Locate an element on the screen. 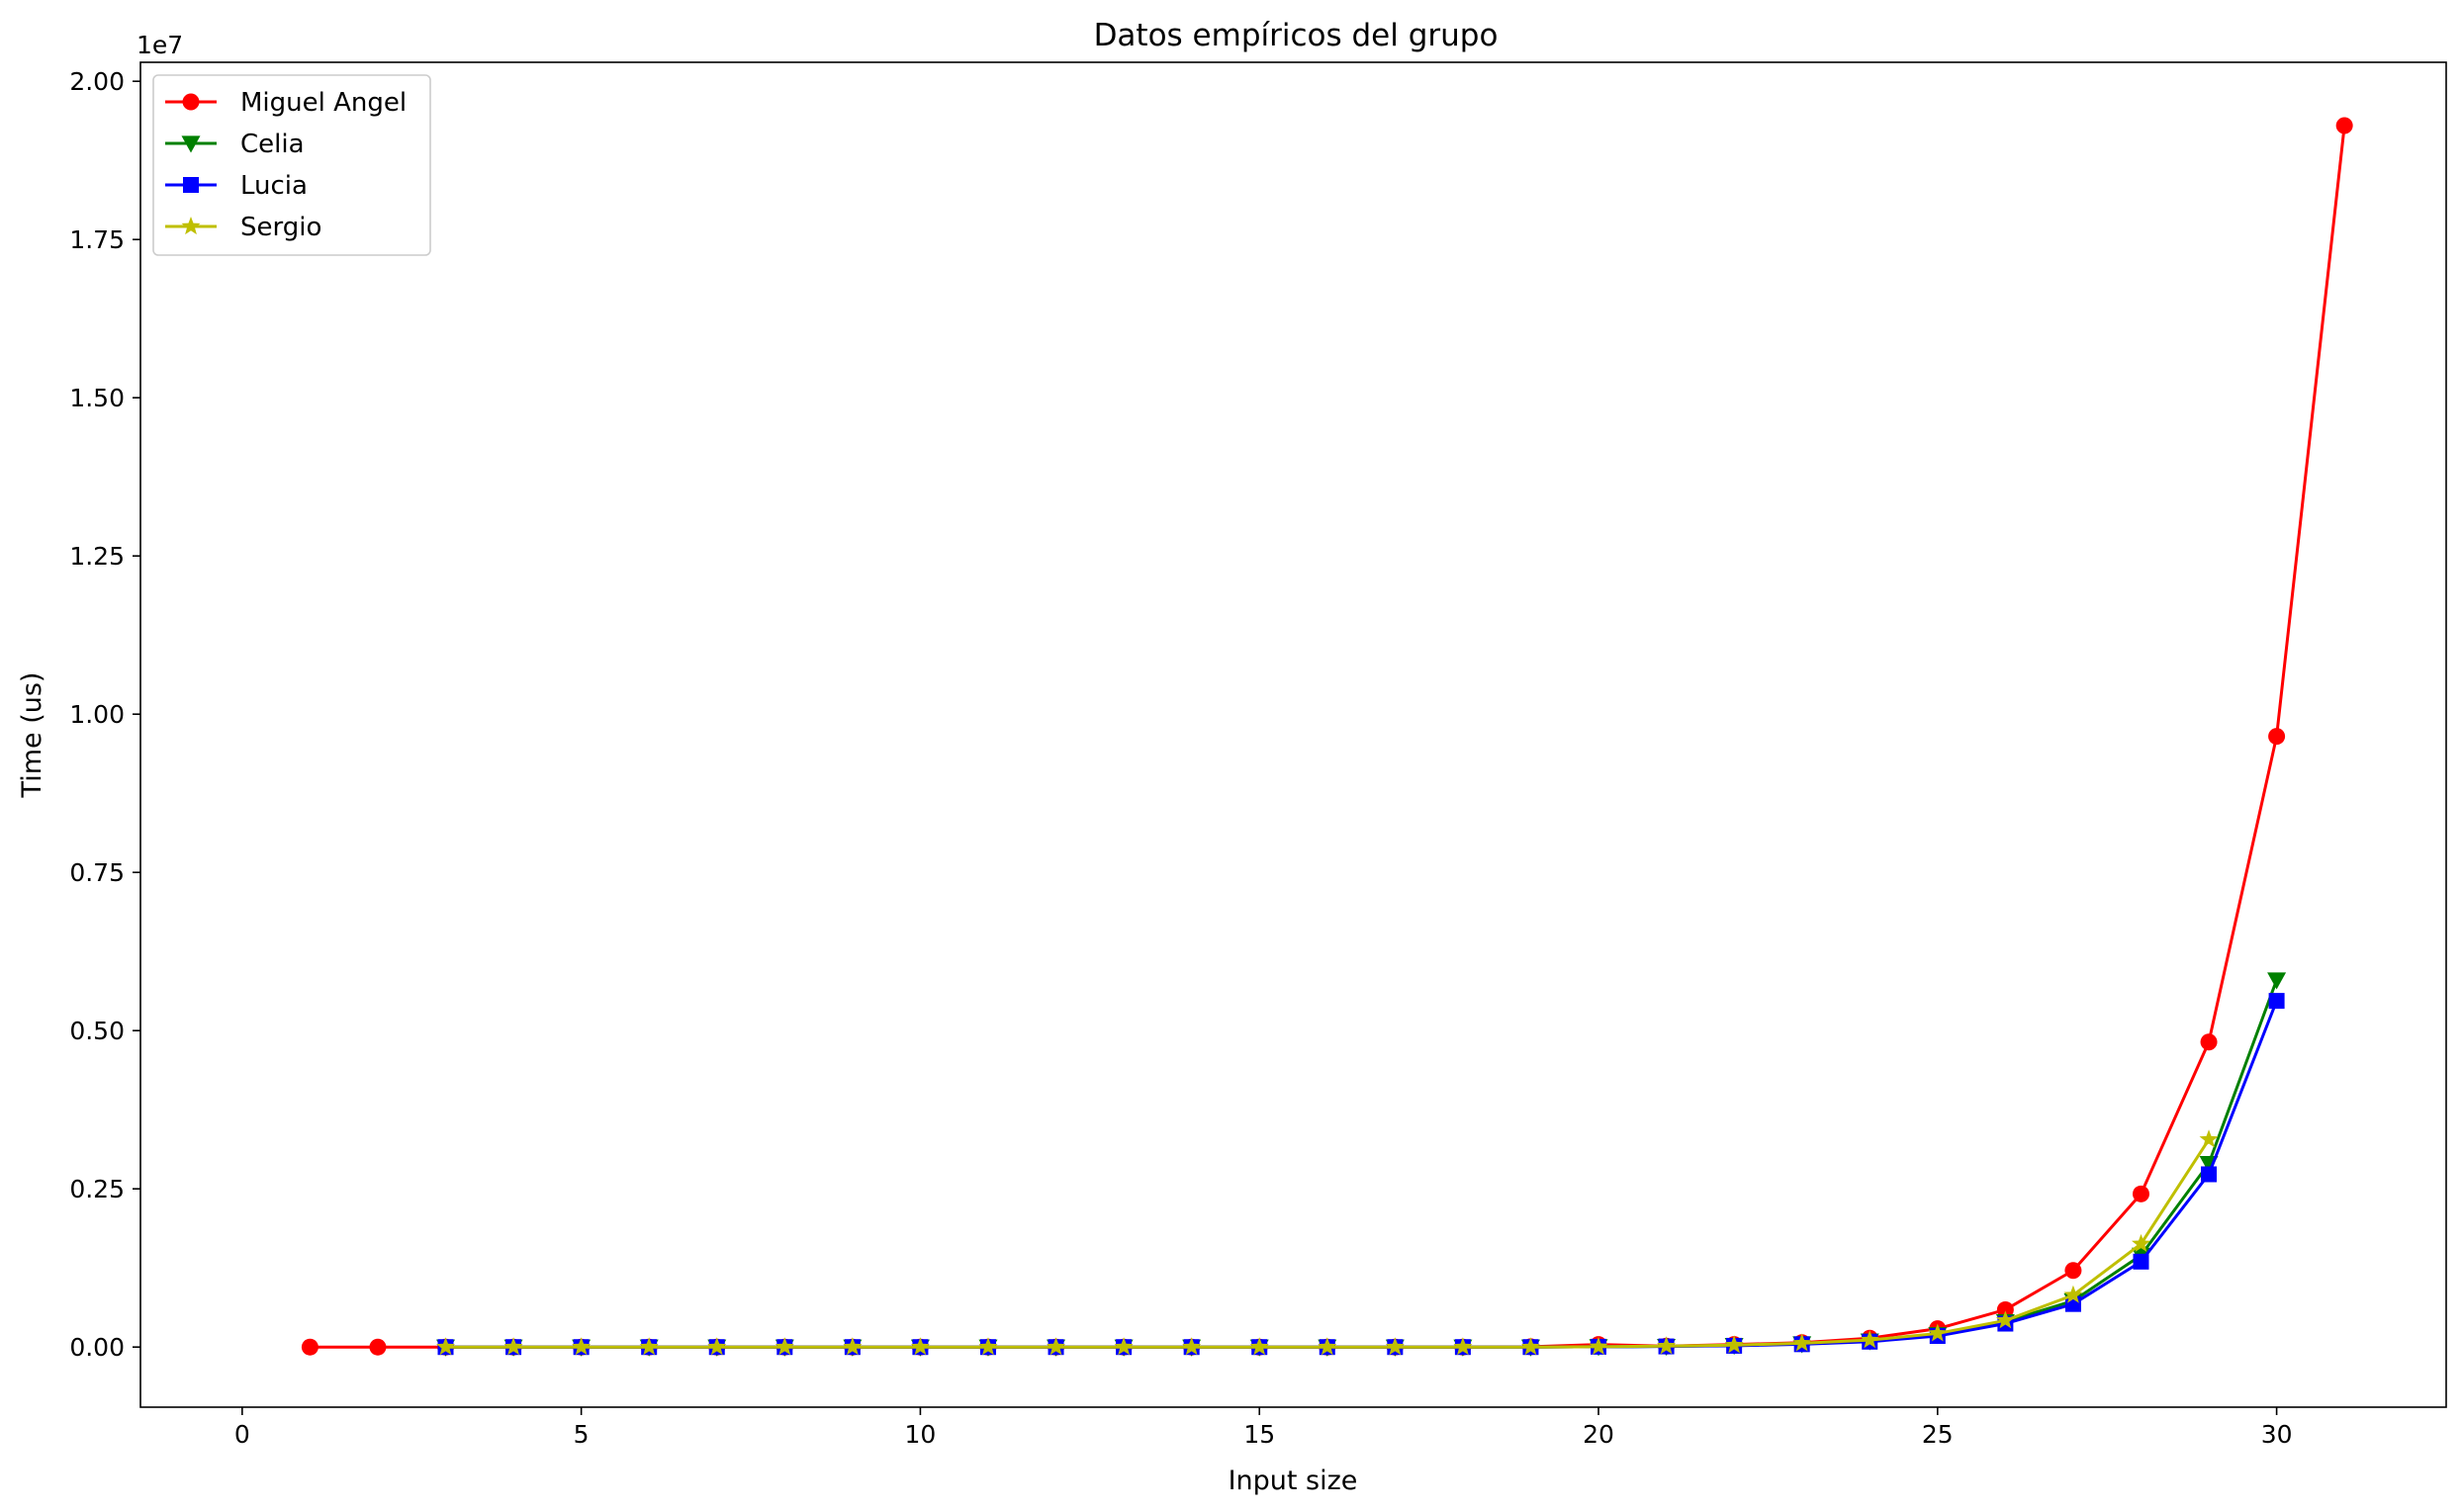 The image size is (2462, 1512). legend-label: Miguel Angel is located at coordinates (323, 103).